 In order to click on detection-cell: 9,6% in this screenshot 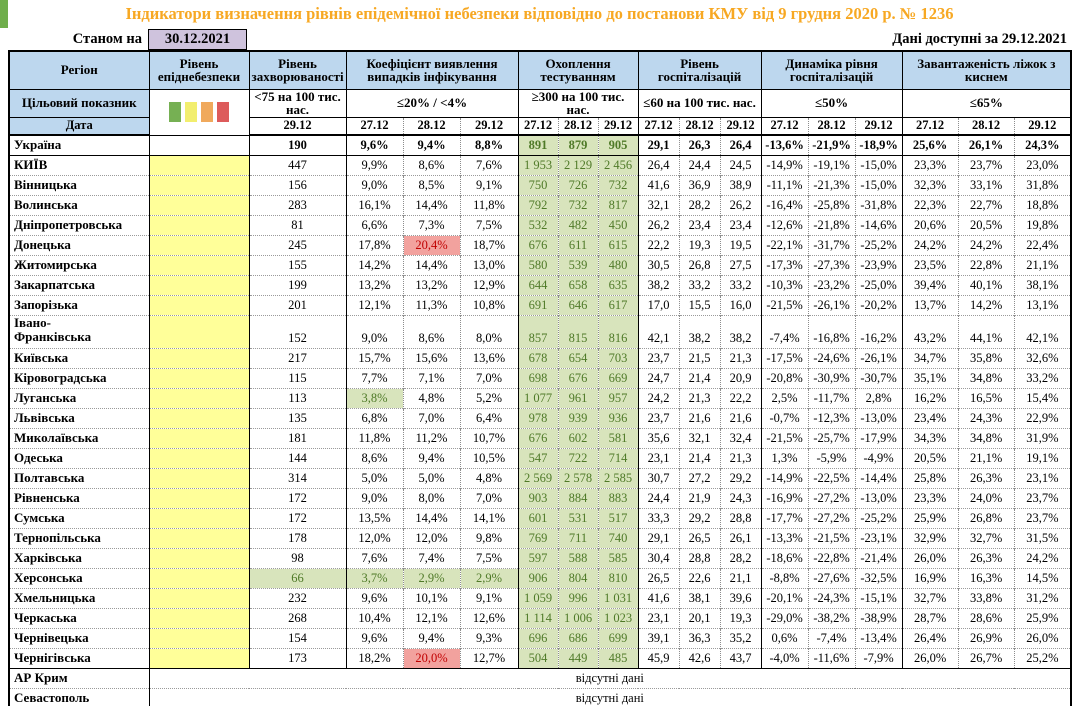, I will do `click(374, 598)`.